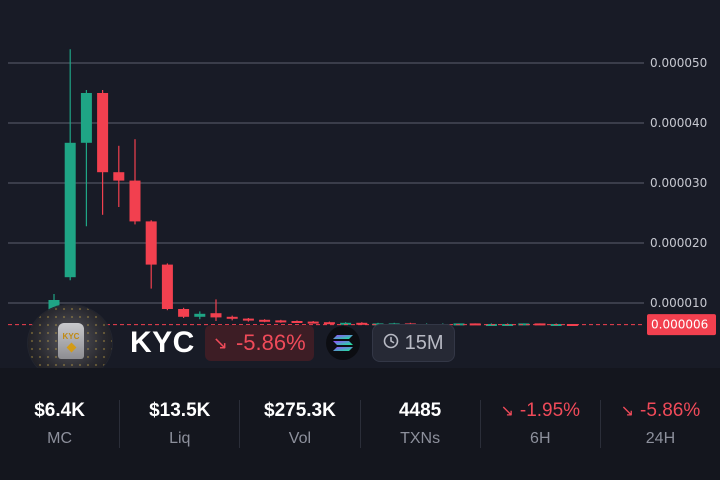  What do you see at coordinates (60, 424) in the screenshot?
I see `stat-market-cap: $6.4K MC` at bounding box center [60, 424].